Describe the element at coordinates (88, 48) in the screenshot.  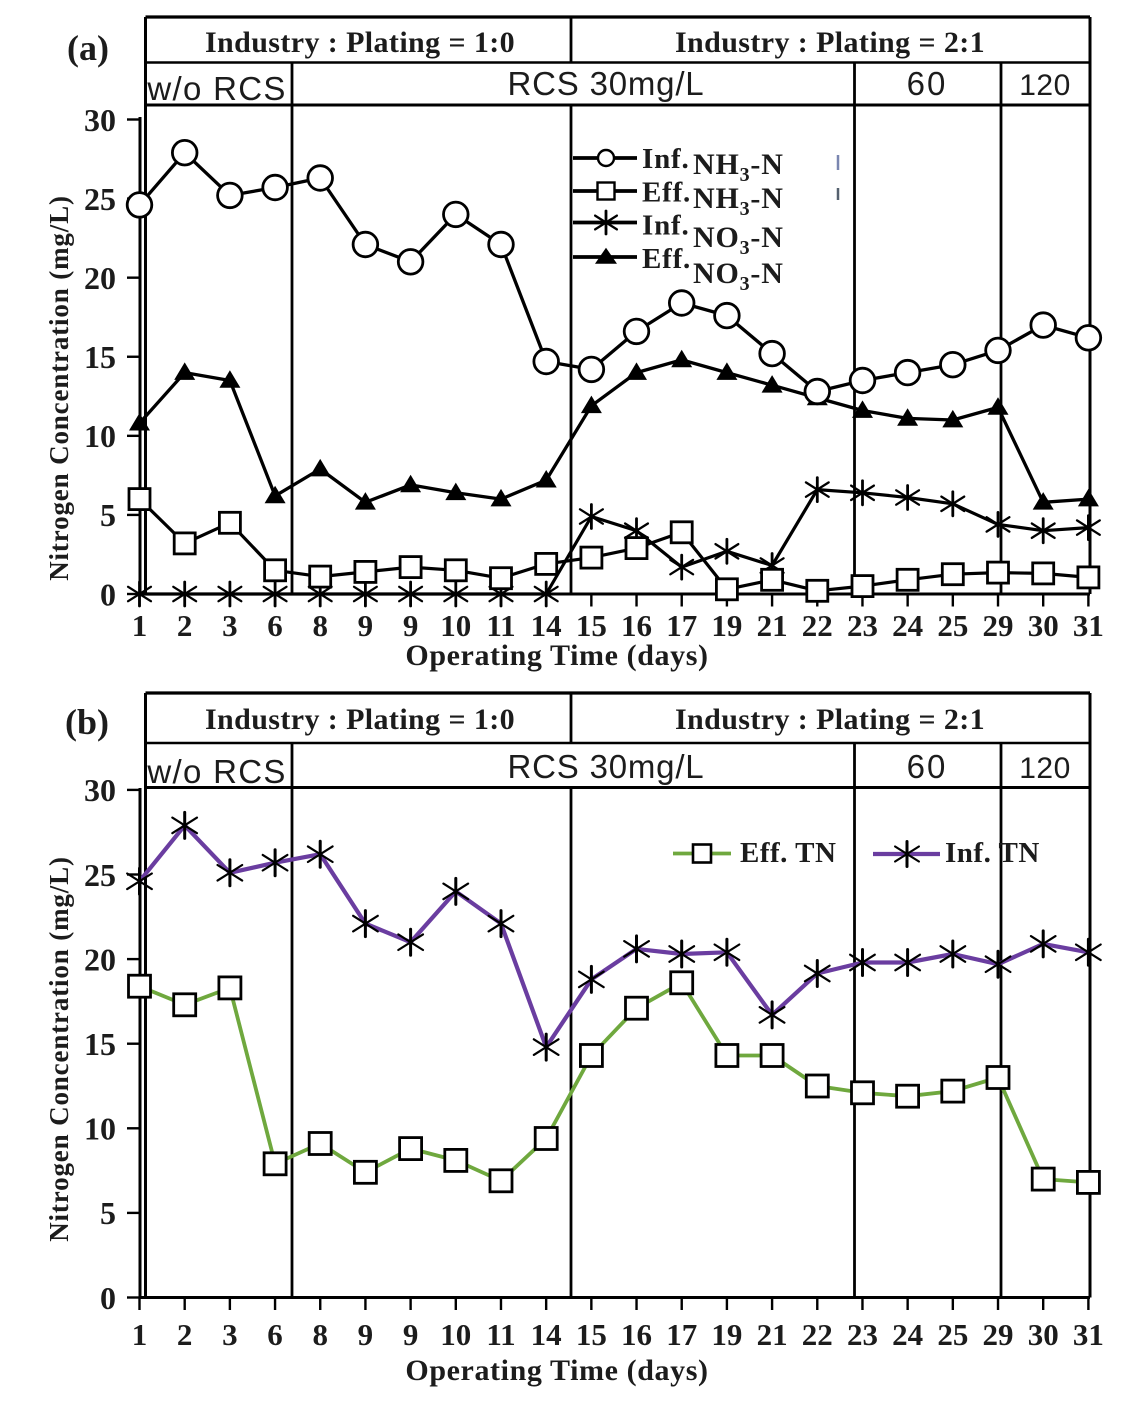
I see `svg-text: (a)` at that location.